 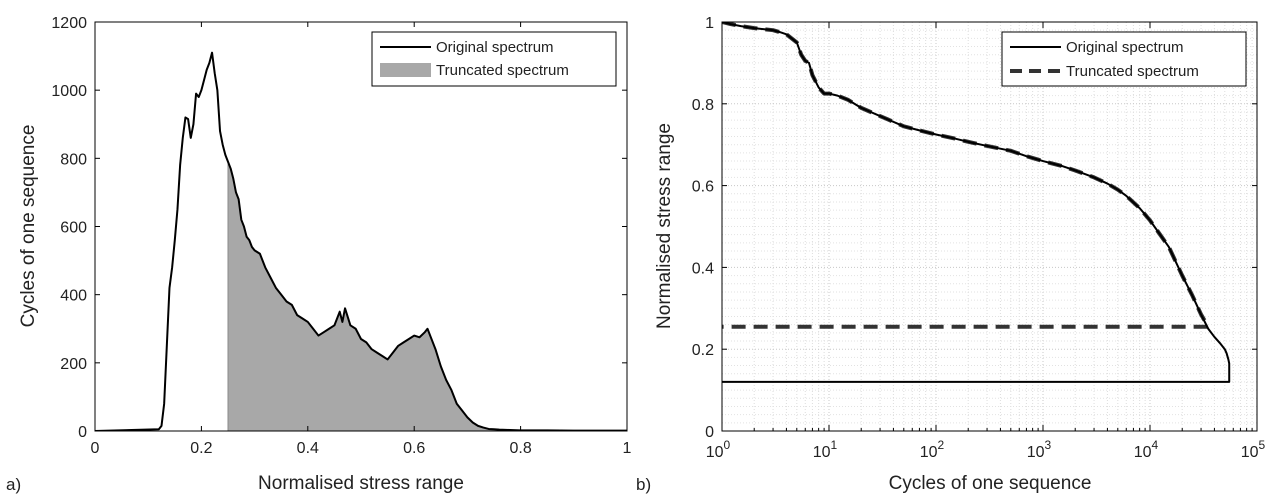 I want to click on panel-a-y-tick-label: 1200, so click(x=69, y=23).